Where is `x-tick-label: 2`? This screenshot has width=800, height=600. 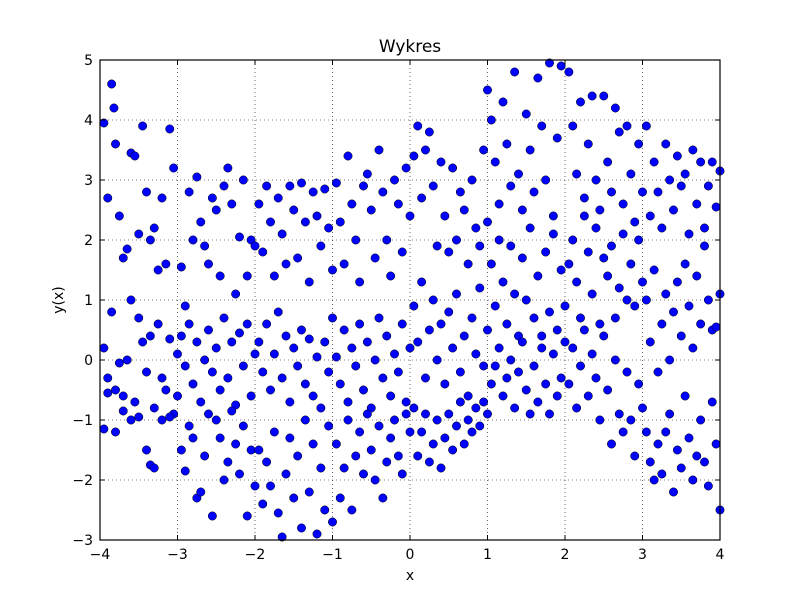
x-tick-label: 2 is located at coordinates (565, 555).